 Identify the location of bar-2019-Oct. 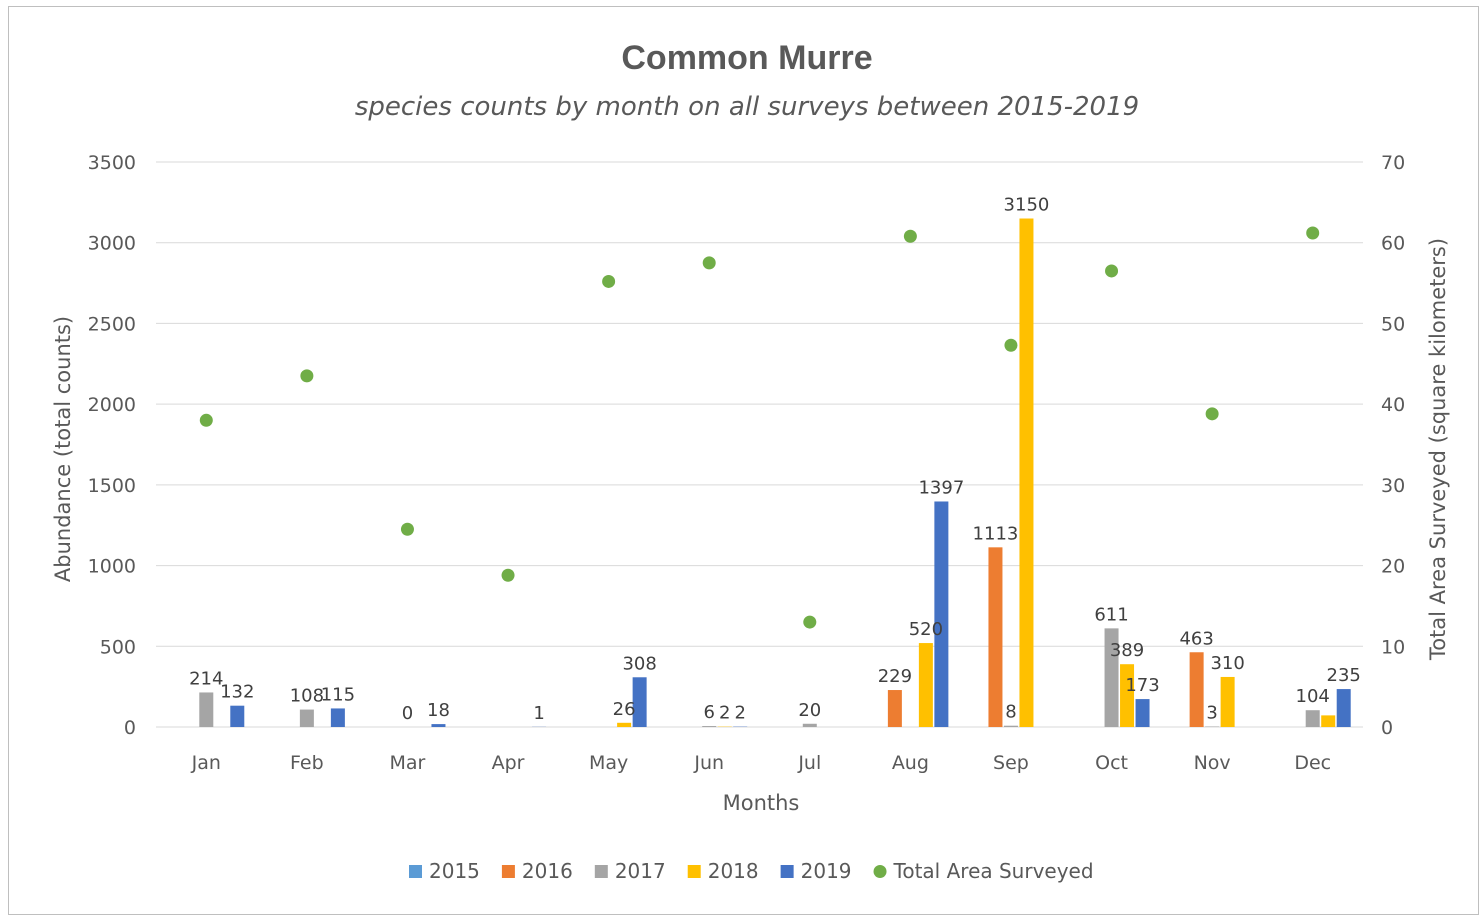
(1142, 713).